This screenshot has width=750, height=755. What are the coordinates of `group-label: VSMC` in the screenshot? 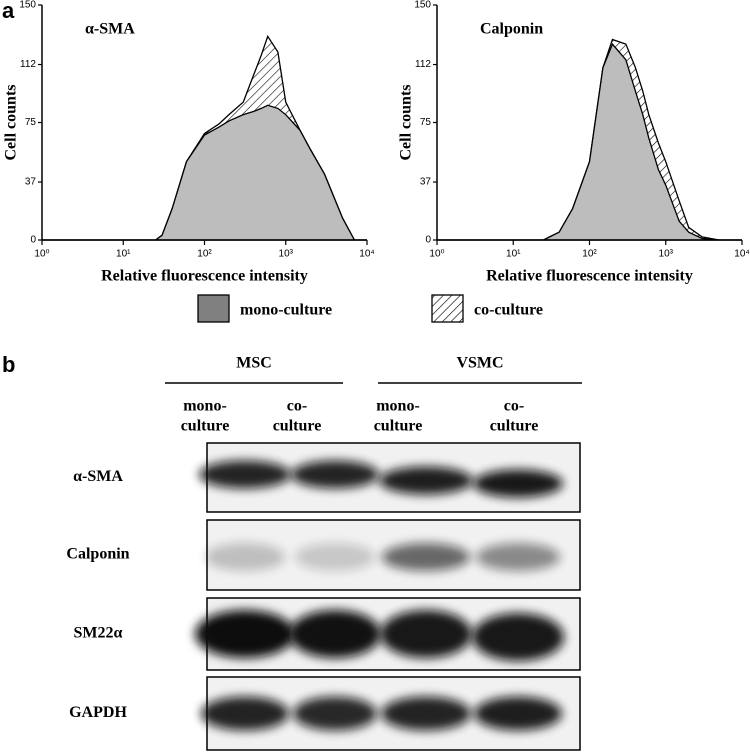 It's located at (479, 363).